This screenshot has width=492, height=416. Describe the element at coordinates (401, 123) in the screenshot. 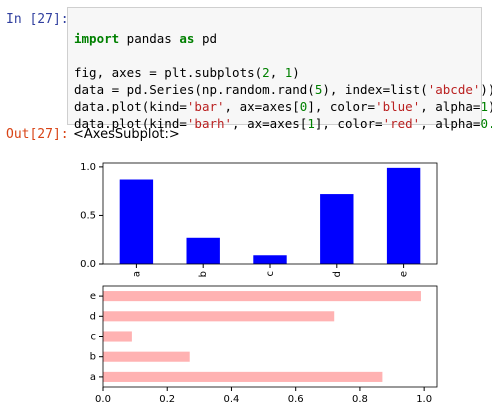

I see `token: 'red'` at that location.